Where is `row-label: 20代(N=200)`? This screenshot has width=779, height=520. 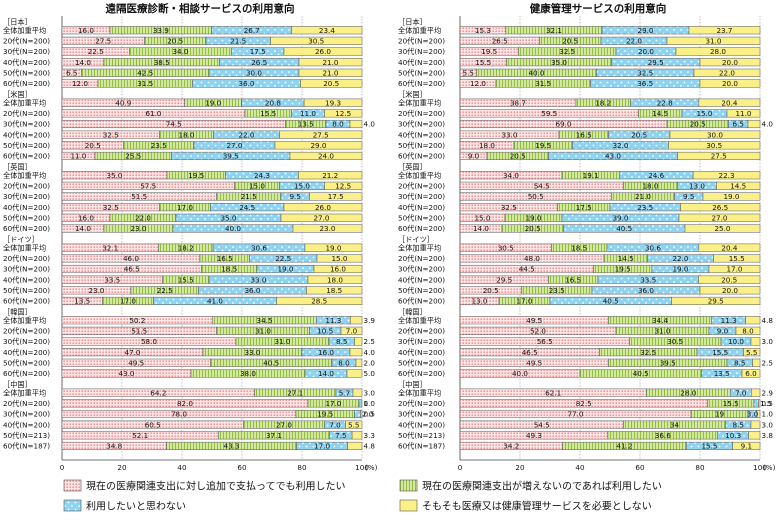
row-label: 20代(N=200) is located at coordinates (26, 113).